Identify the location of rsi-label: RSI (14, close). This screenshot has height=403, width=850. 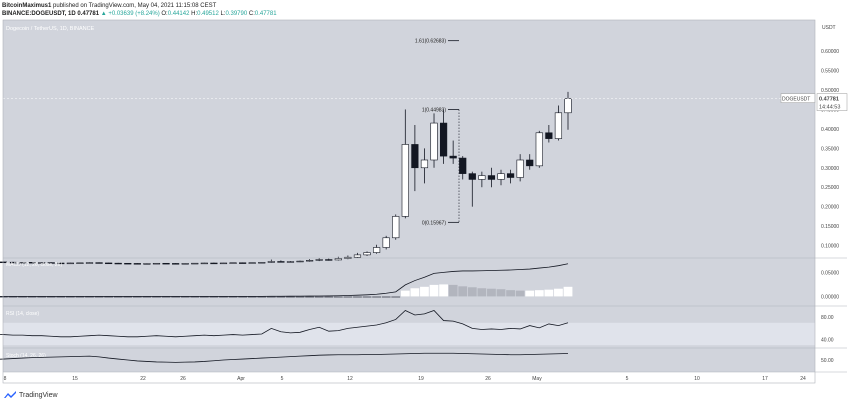
(22, 314).